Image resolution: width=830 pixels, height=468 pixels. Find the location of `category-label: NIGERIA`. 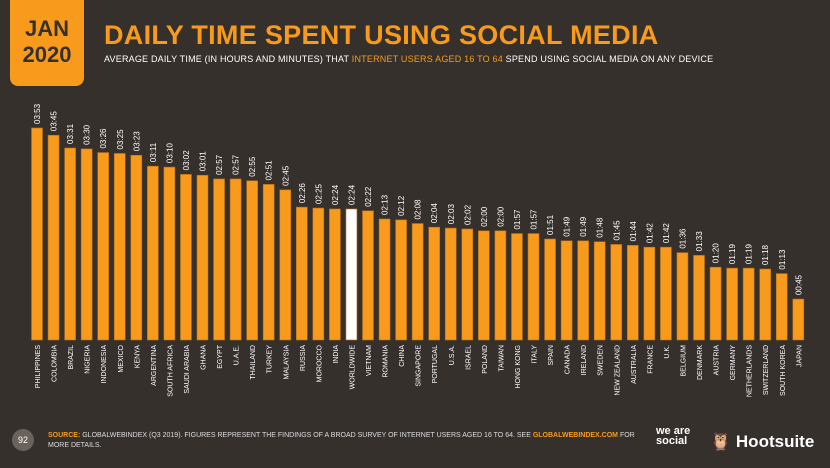

category-label: NIGERIA is located at coordinates (88, 359).